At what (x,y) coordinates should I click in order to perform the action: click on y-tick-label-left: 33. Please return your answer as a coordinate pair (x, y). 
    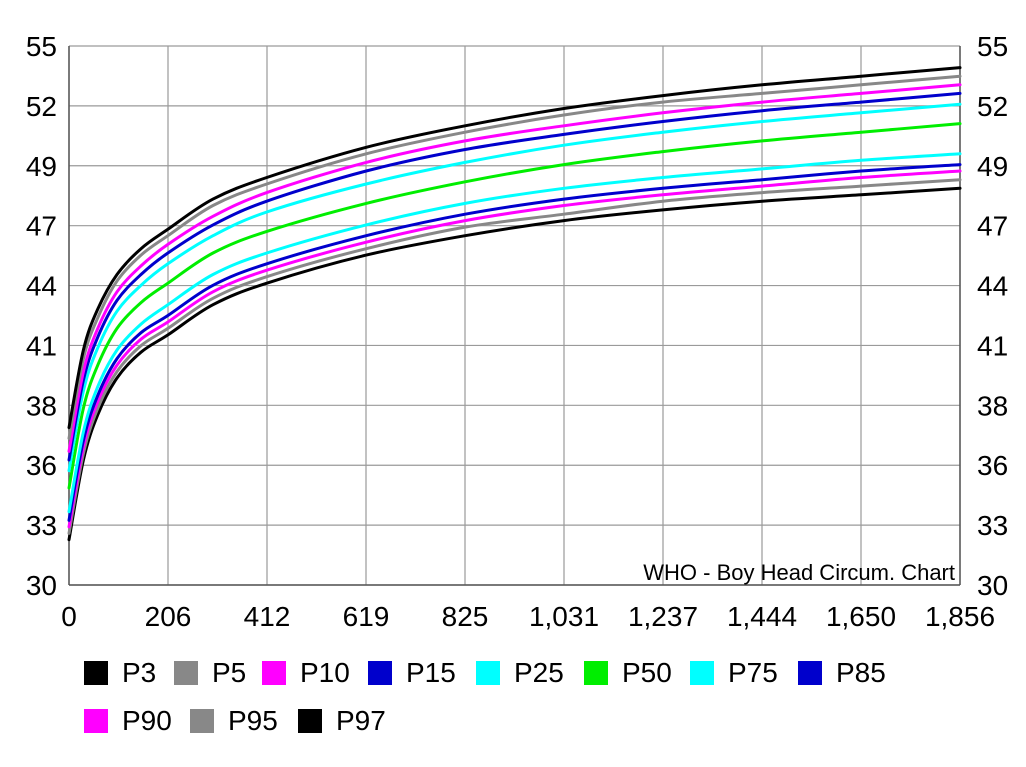
    Looking at the image, I should click on (41, 525).